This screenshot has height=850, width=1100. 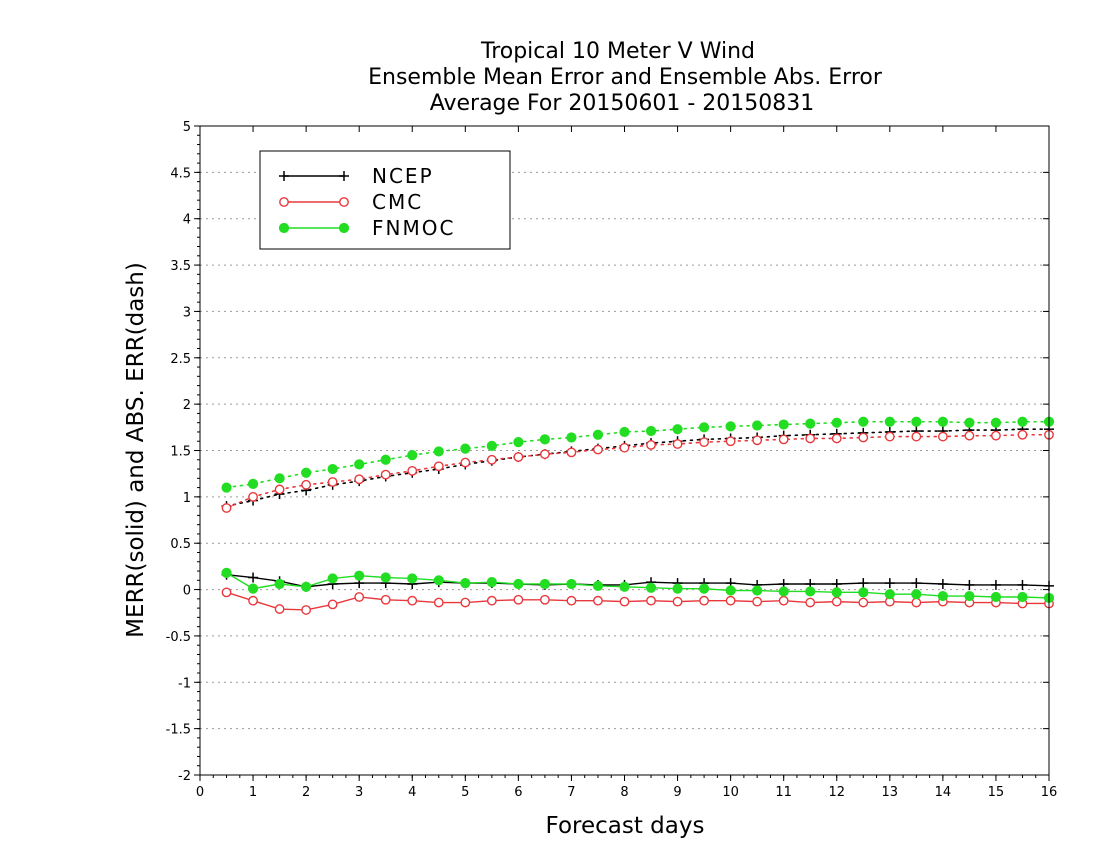 What do you see at coordinates (180, 173) in the screenshot?
I see `y-tick-label: 4.5` at bounding box center [180, 173].